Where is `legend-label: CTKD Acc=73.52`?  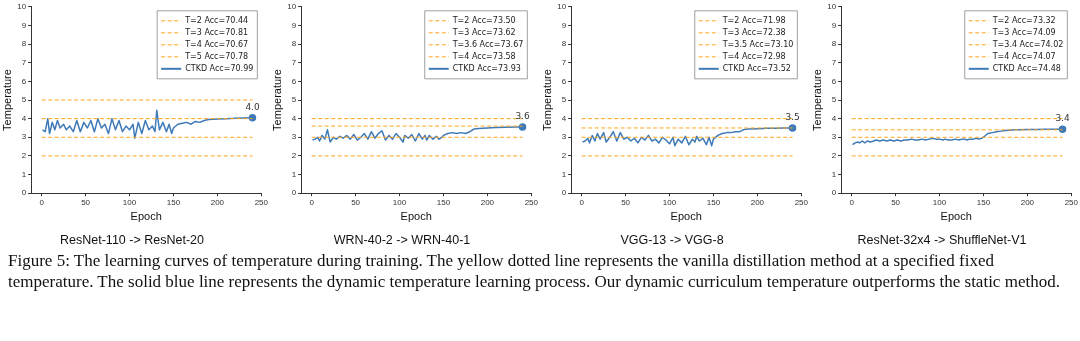
legend-label: CTKD Acc=73.52 is located at coordinates (756, 68).